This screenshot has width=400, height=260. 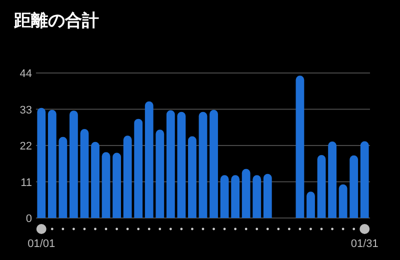 What do you see at coordinates (56, 20) in the screenshot?
I see `chart-title: 距離の合計` at bounding box center [56, 20].